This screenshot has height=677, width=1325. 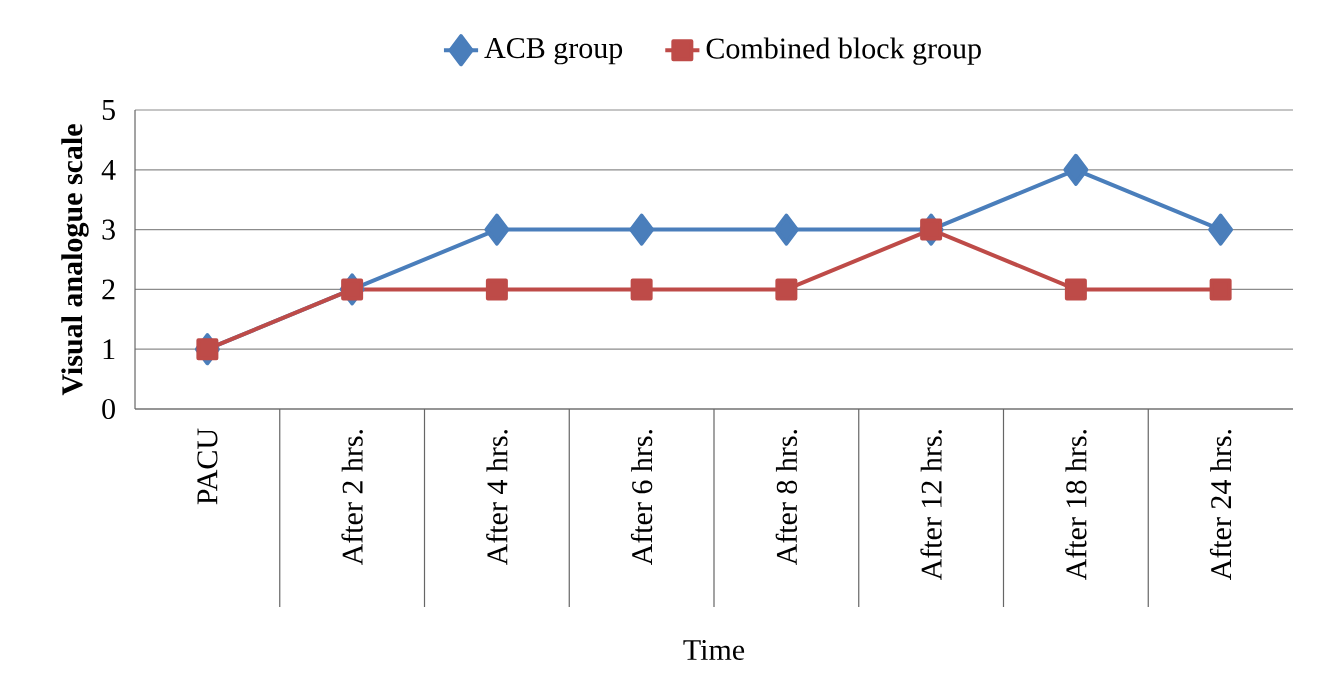 What do you see at coordinates (108, 110) in the screenshot?
I see `y-tick-label: 5` at bounding box center [108, 110].